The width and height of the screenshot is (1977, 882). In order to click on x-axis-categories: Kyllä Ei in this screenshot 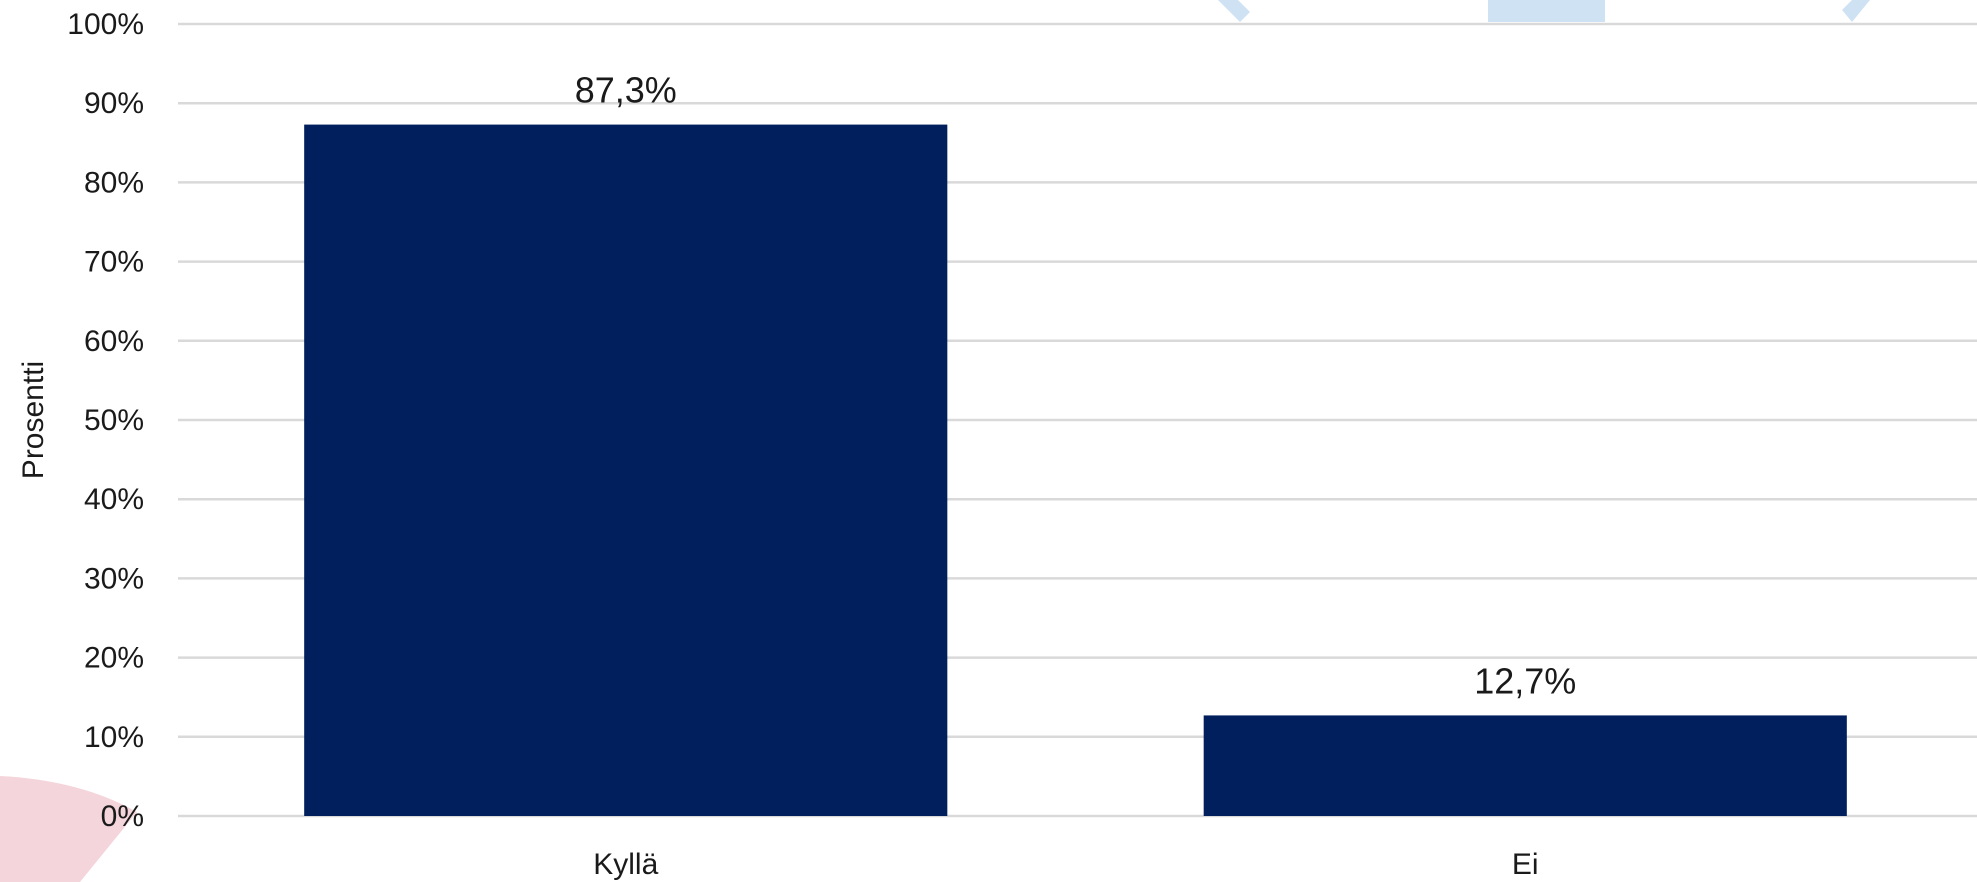, I will do `click(1065, 864)`.